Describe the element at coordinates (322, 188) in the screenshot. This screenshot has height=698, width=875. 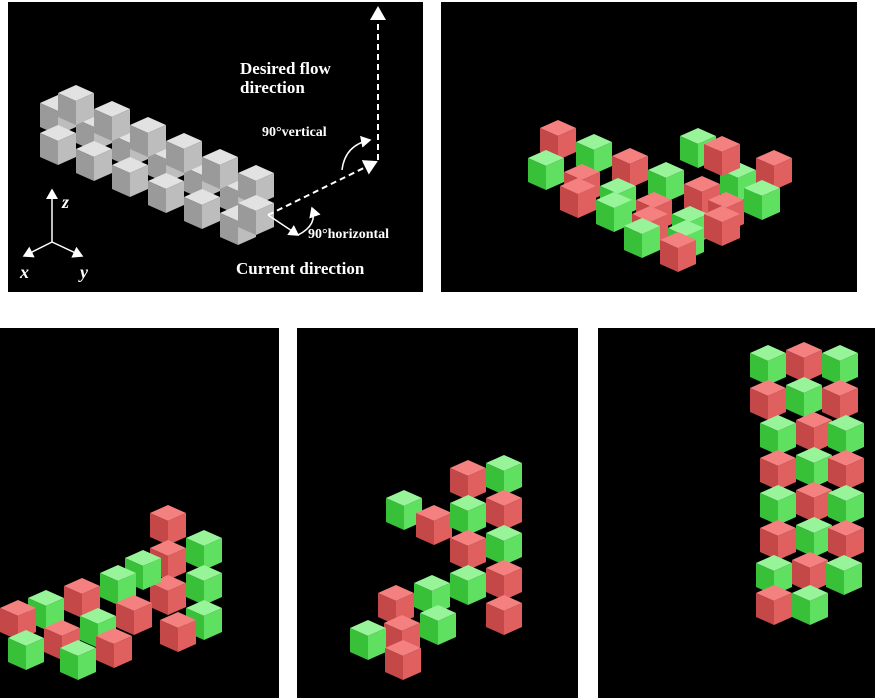
I see `flow-arrow` at that location.